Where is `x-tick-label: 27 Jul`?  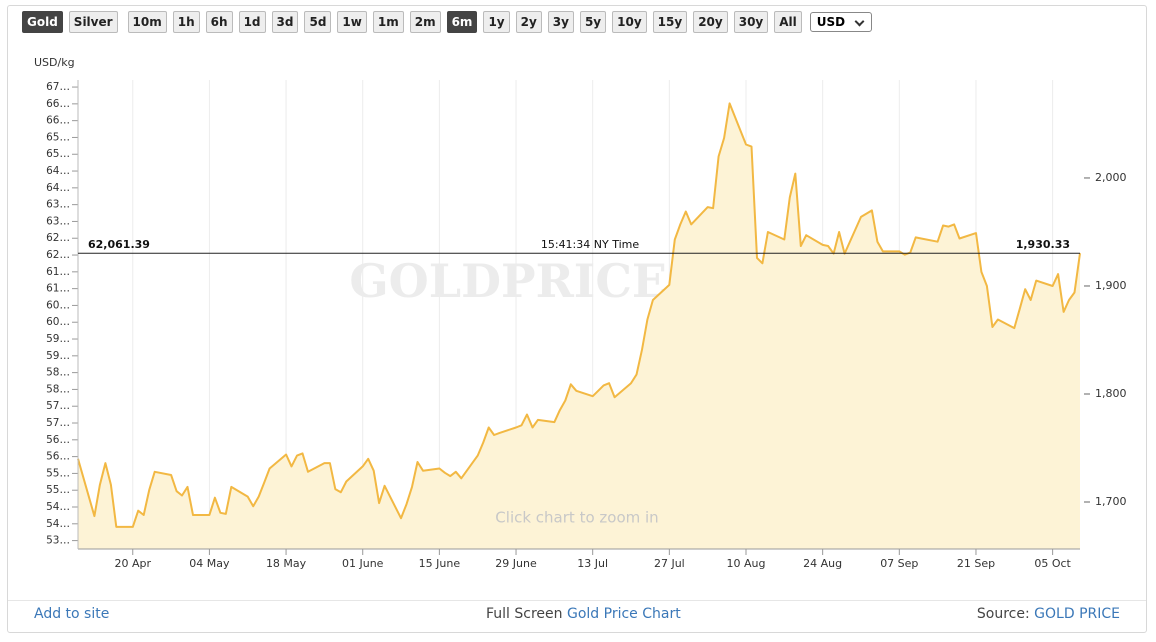
x-tick-label: 27 Jul is located at coordinates (669, 563).